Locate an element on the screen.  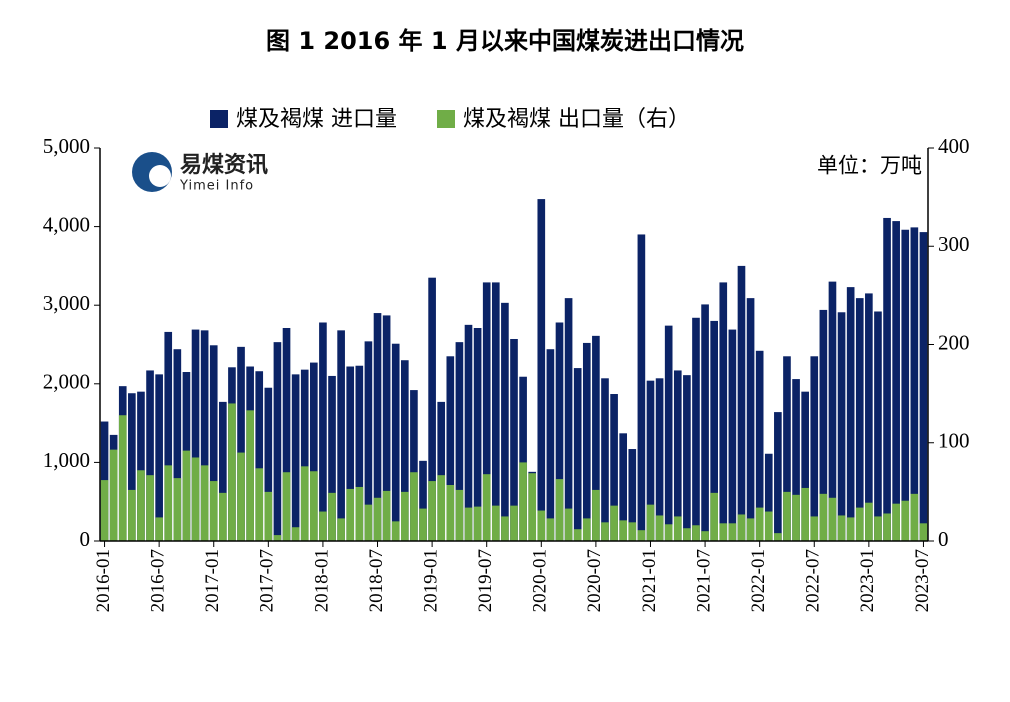
x-tick-label: 2023-07 is located at coordinates (922, 580).